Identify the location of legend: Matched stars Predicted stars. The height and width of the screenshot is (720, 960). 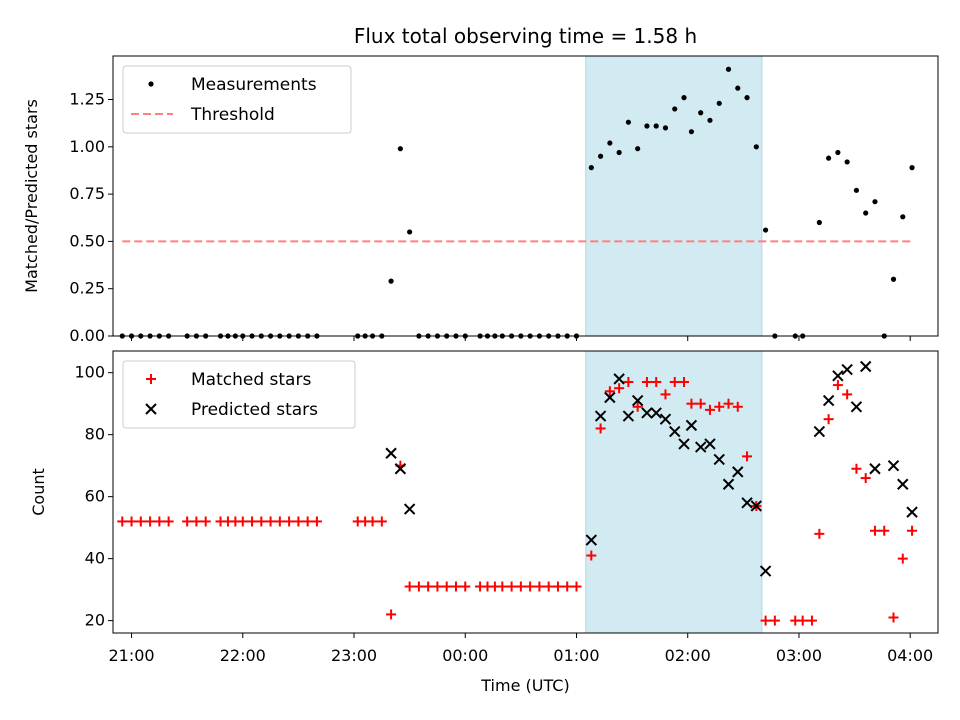
(239, 394).